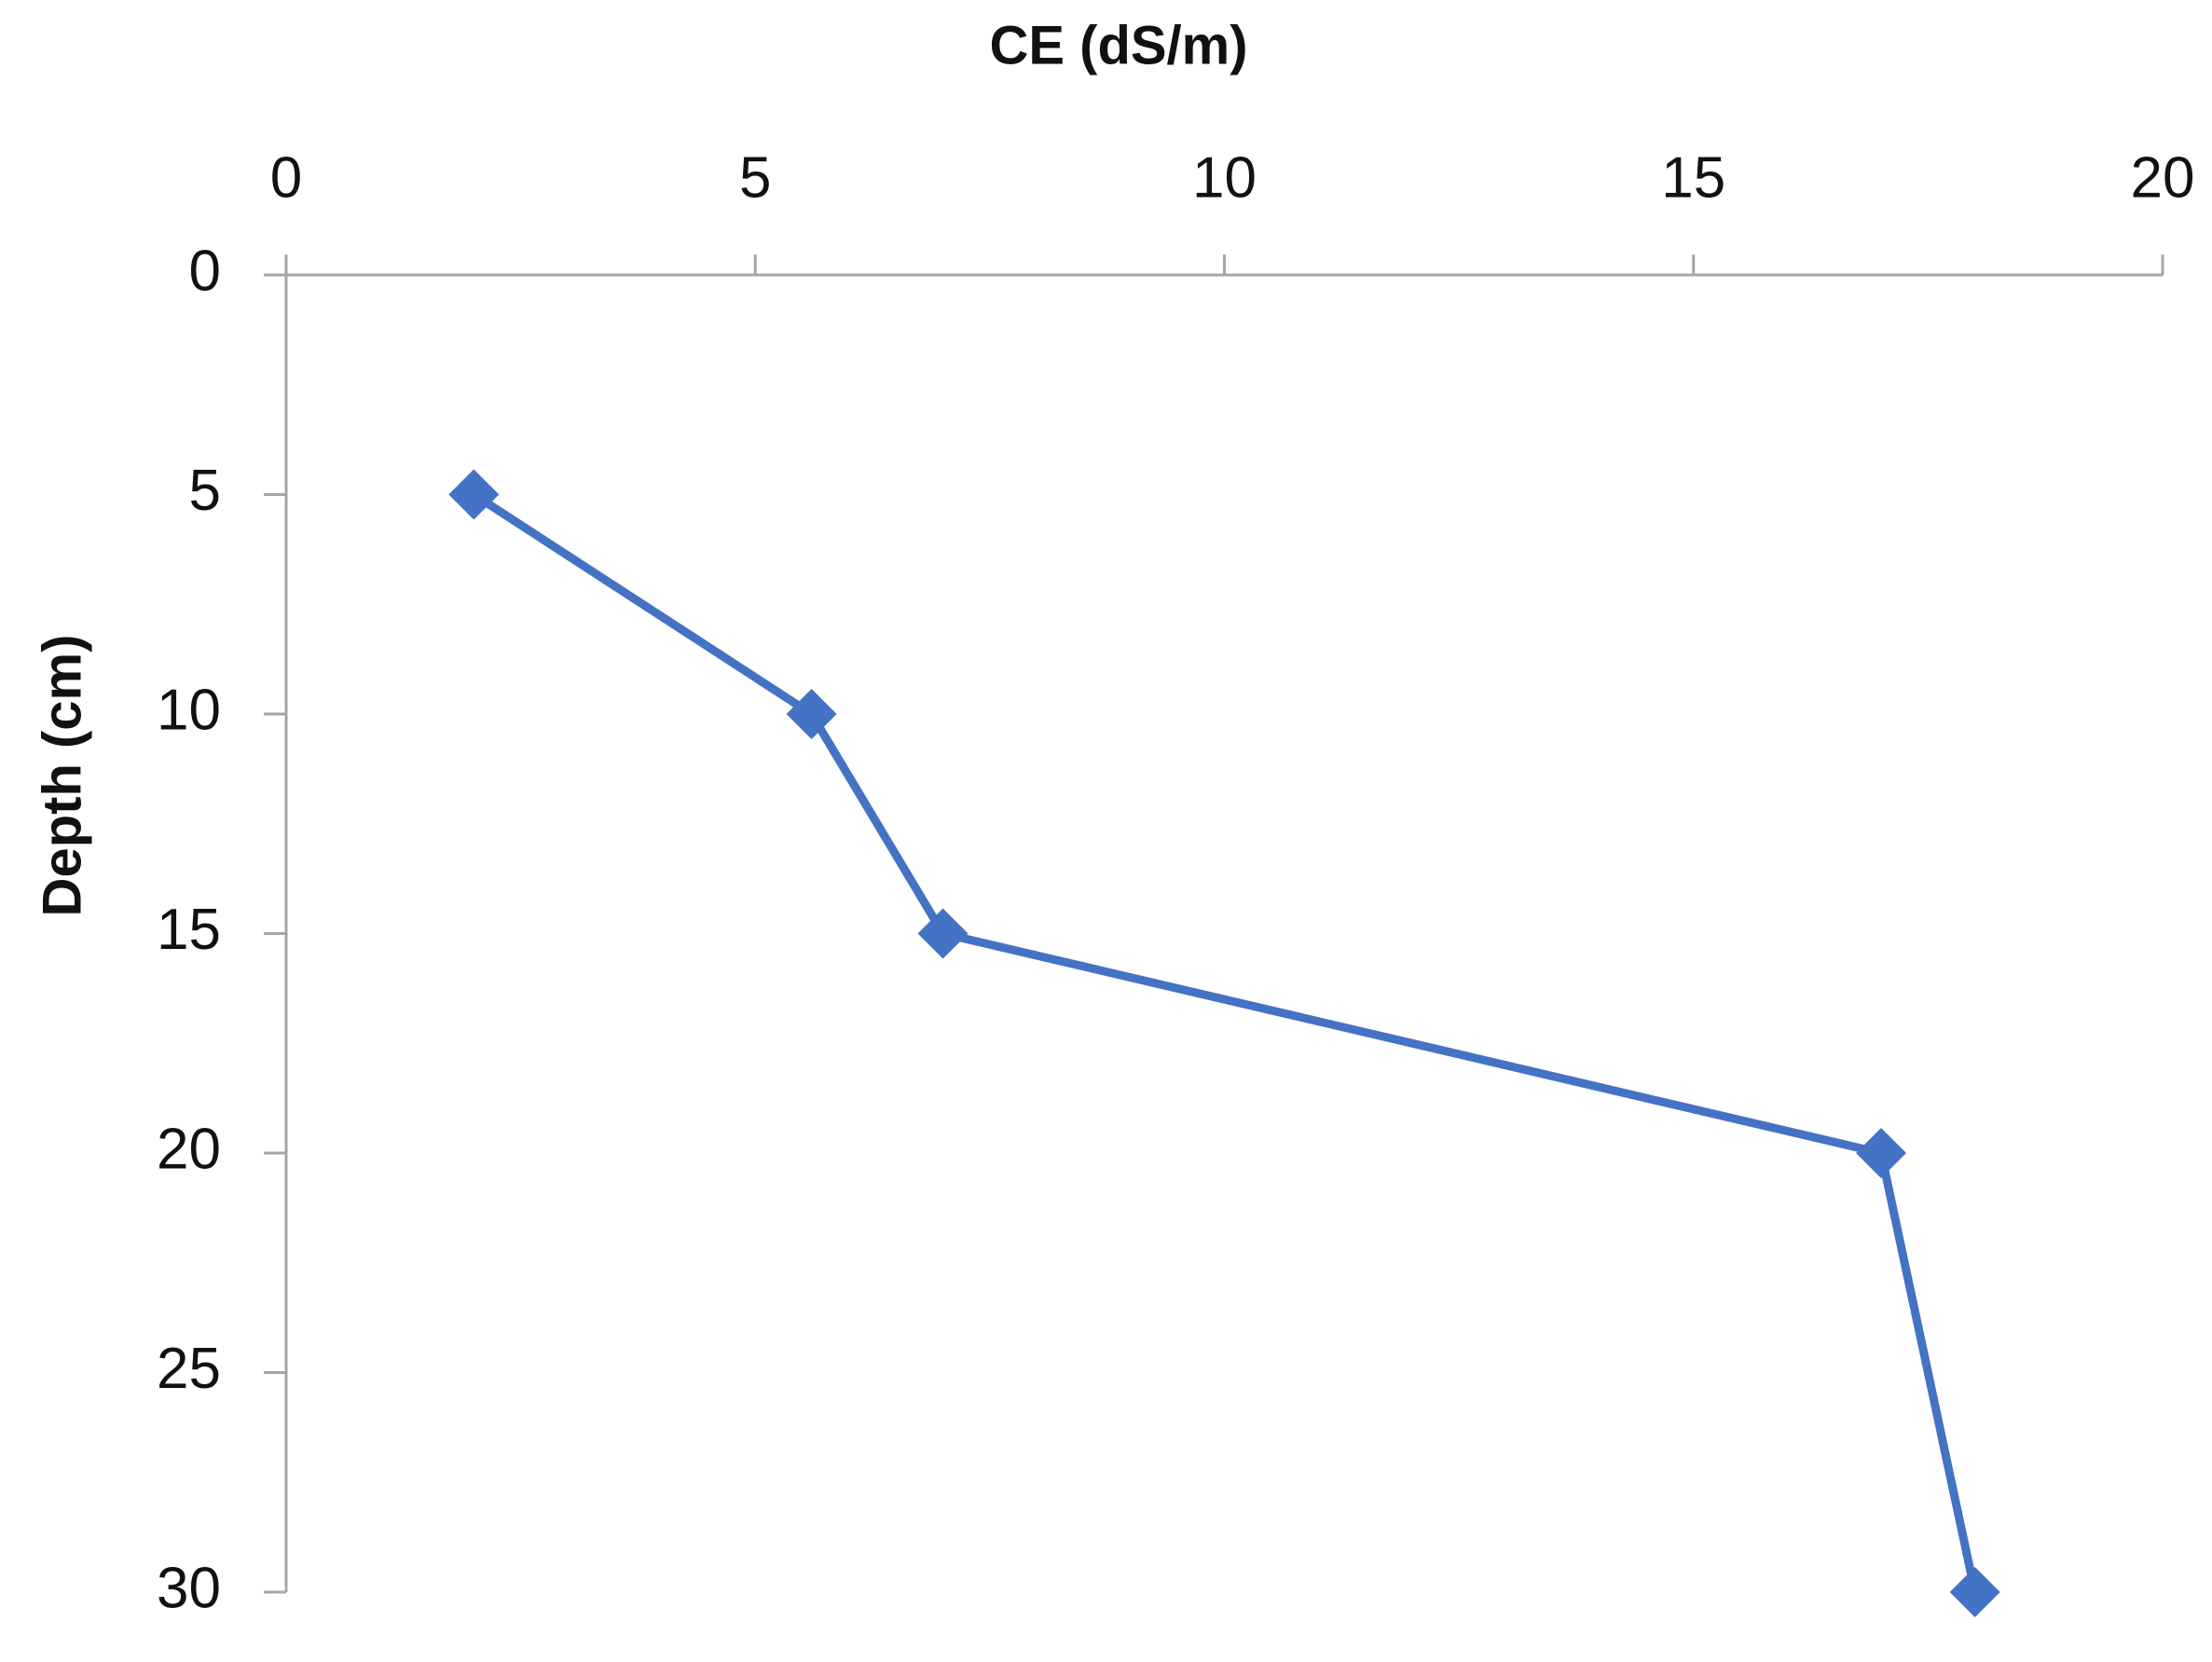 The width and height of the screenshot is (2212, 1662). Describe the element at coordinates (189, 1369) in the screenshot. I see `y-tick-label: 25` at that location.